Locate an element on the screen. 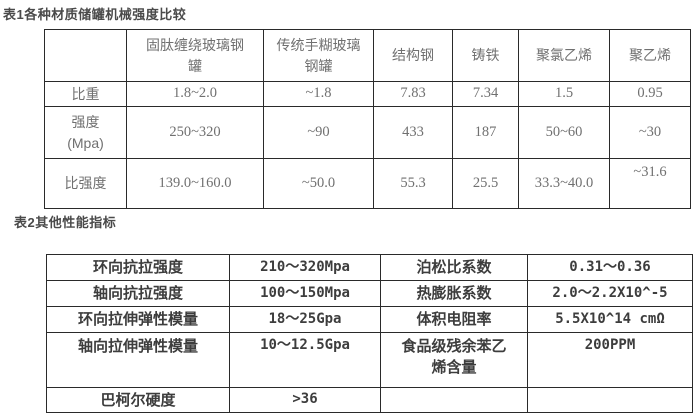 The height and width of the screenshot is (419, 696). label-volume-resistivity: 体积电阻率 is located at coordinates (454, 319).